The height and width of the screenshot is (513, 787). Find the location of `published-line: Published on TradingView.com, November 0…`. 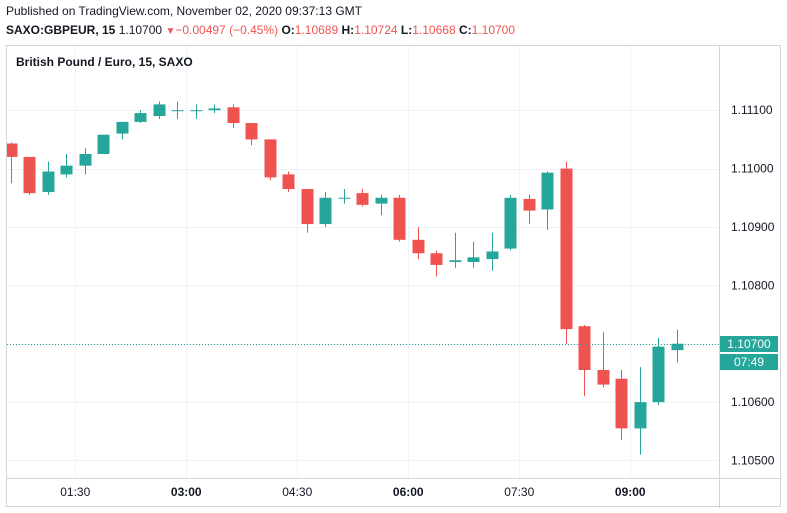

published-line: Published on TradingView.com, November 0… is located at coordinates (184, 11).